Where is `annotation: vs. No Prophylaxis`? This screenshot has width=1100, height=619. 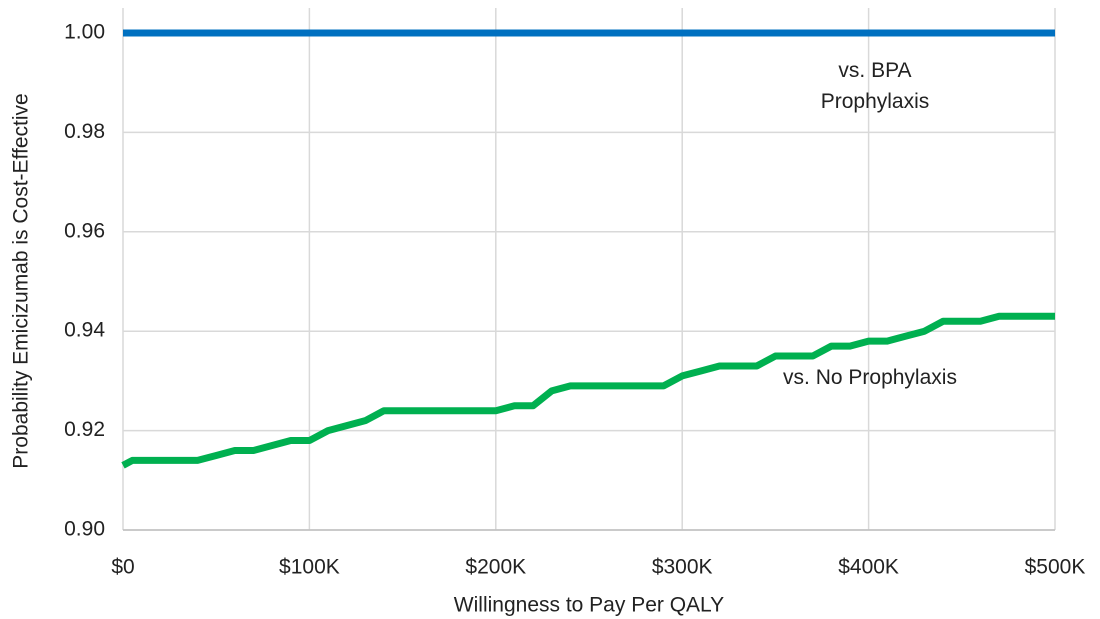
annotation: vs. No Prophylaxis is located at coordinates (870, 377).